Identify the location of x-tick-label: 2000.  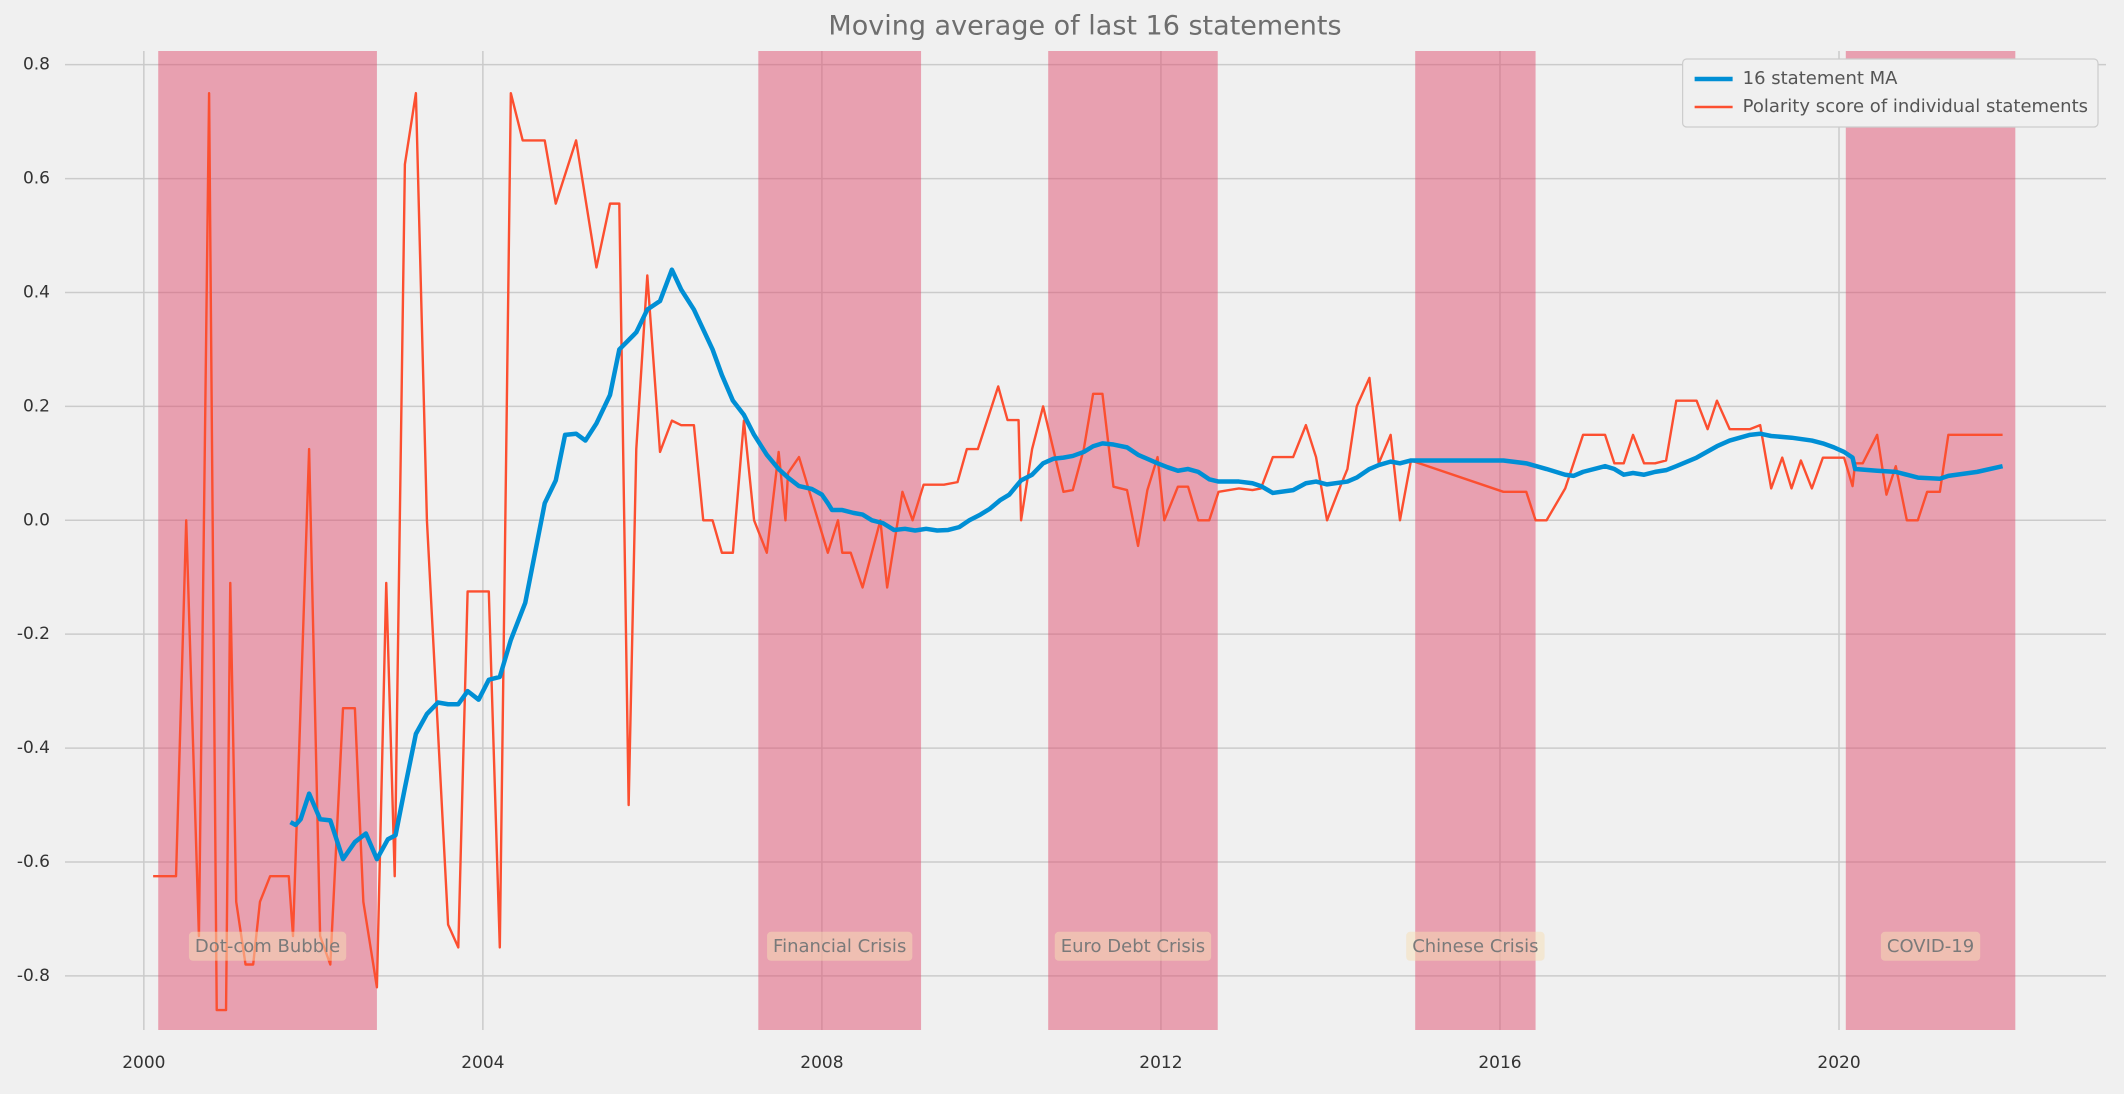
(143, 1063).